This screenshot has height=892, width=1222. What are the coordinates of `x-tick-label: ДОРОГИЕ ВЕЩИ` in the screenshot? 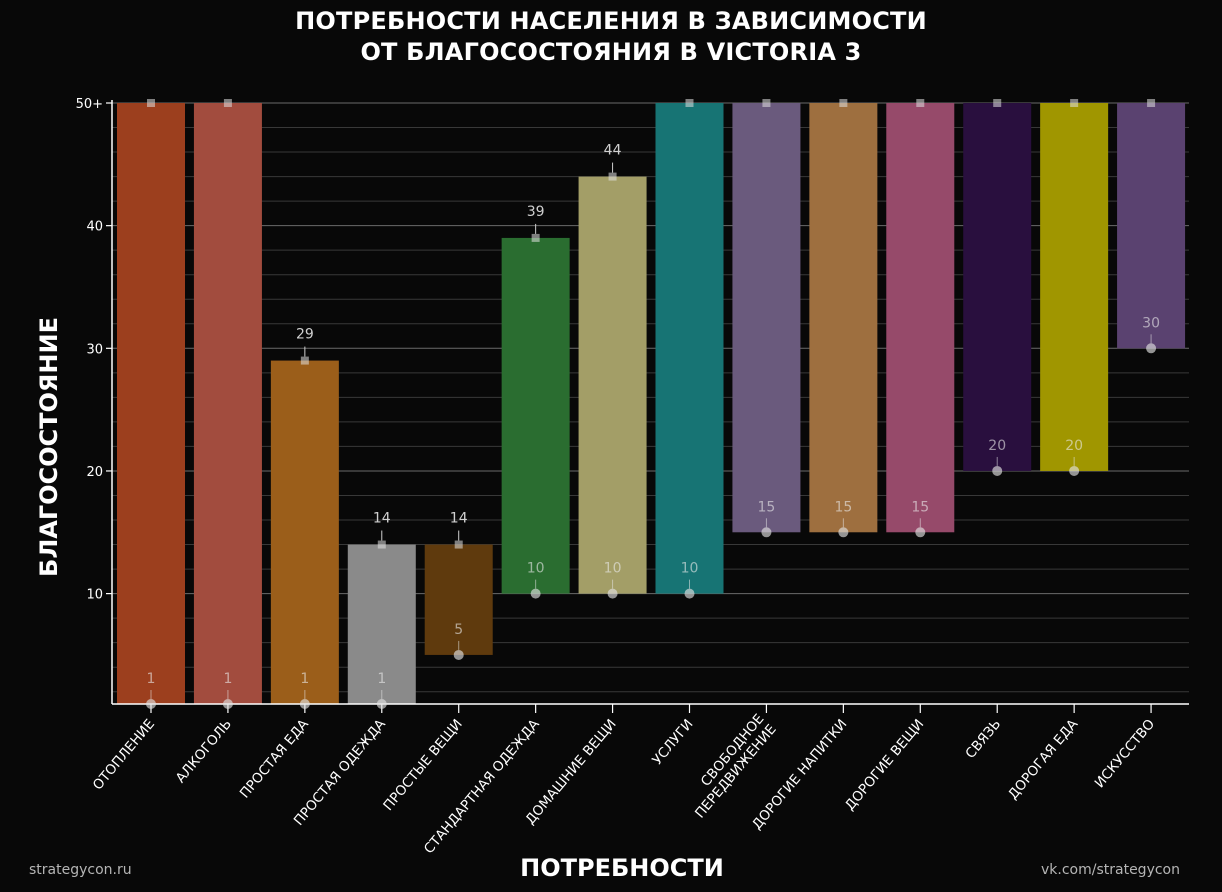 It's located at (884, 764).